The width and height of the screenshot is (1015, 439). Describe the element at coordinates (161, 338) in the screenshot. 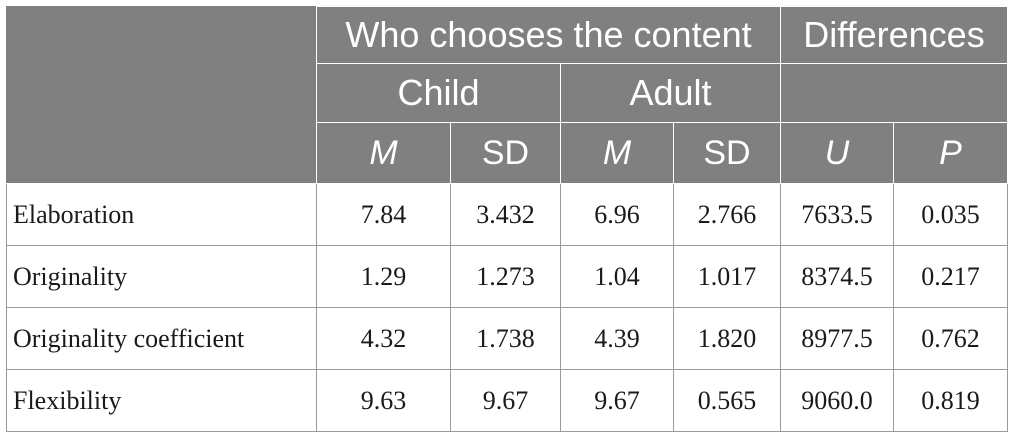

I see `row-label: Originality coefficient` at that location.